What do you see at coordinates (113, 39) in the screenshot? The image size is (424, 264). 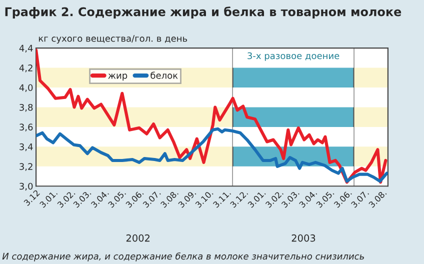 I see `y-axis-title: кг сухого вещества/гол. в день` at bounding box center [113, 39].